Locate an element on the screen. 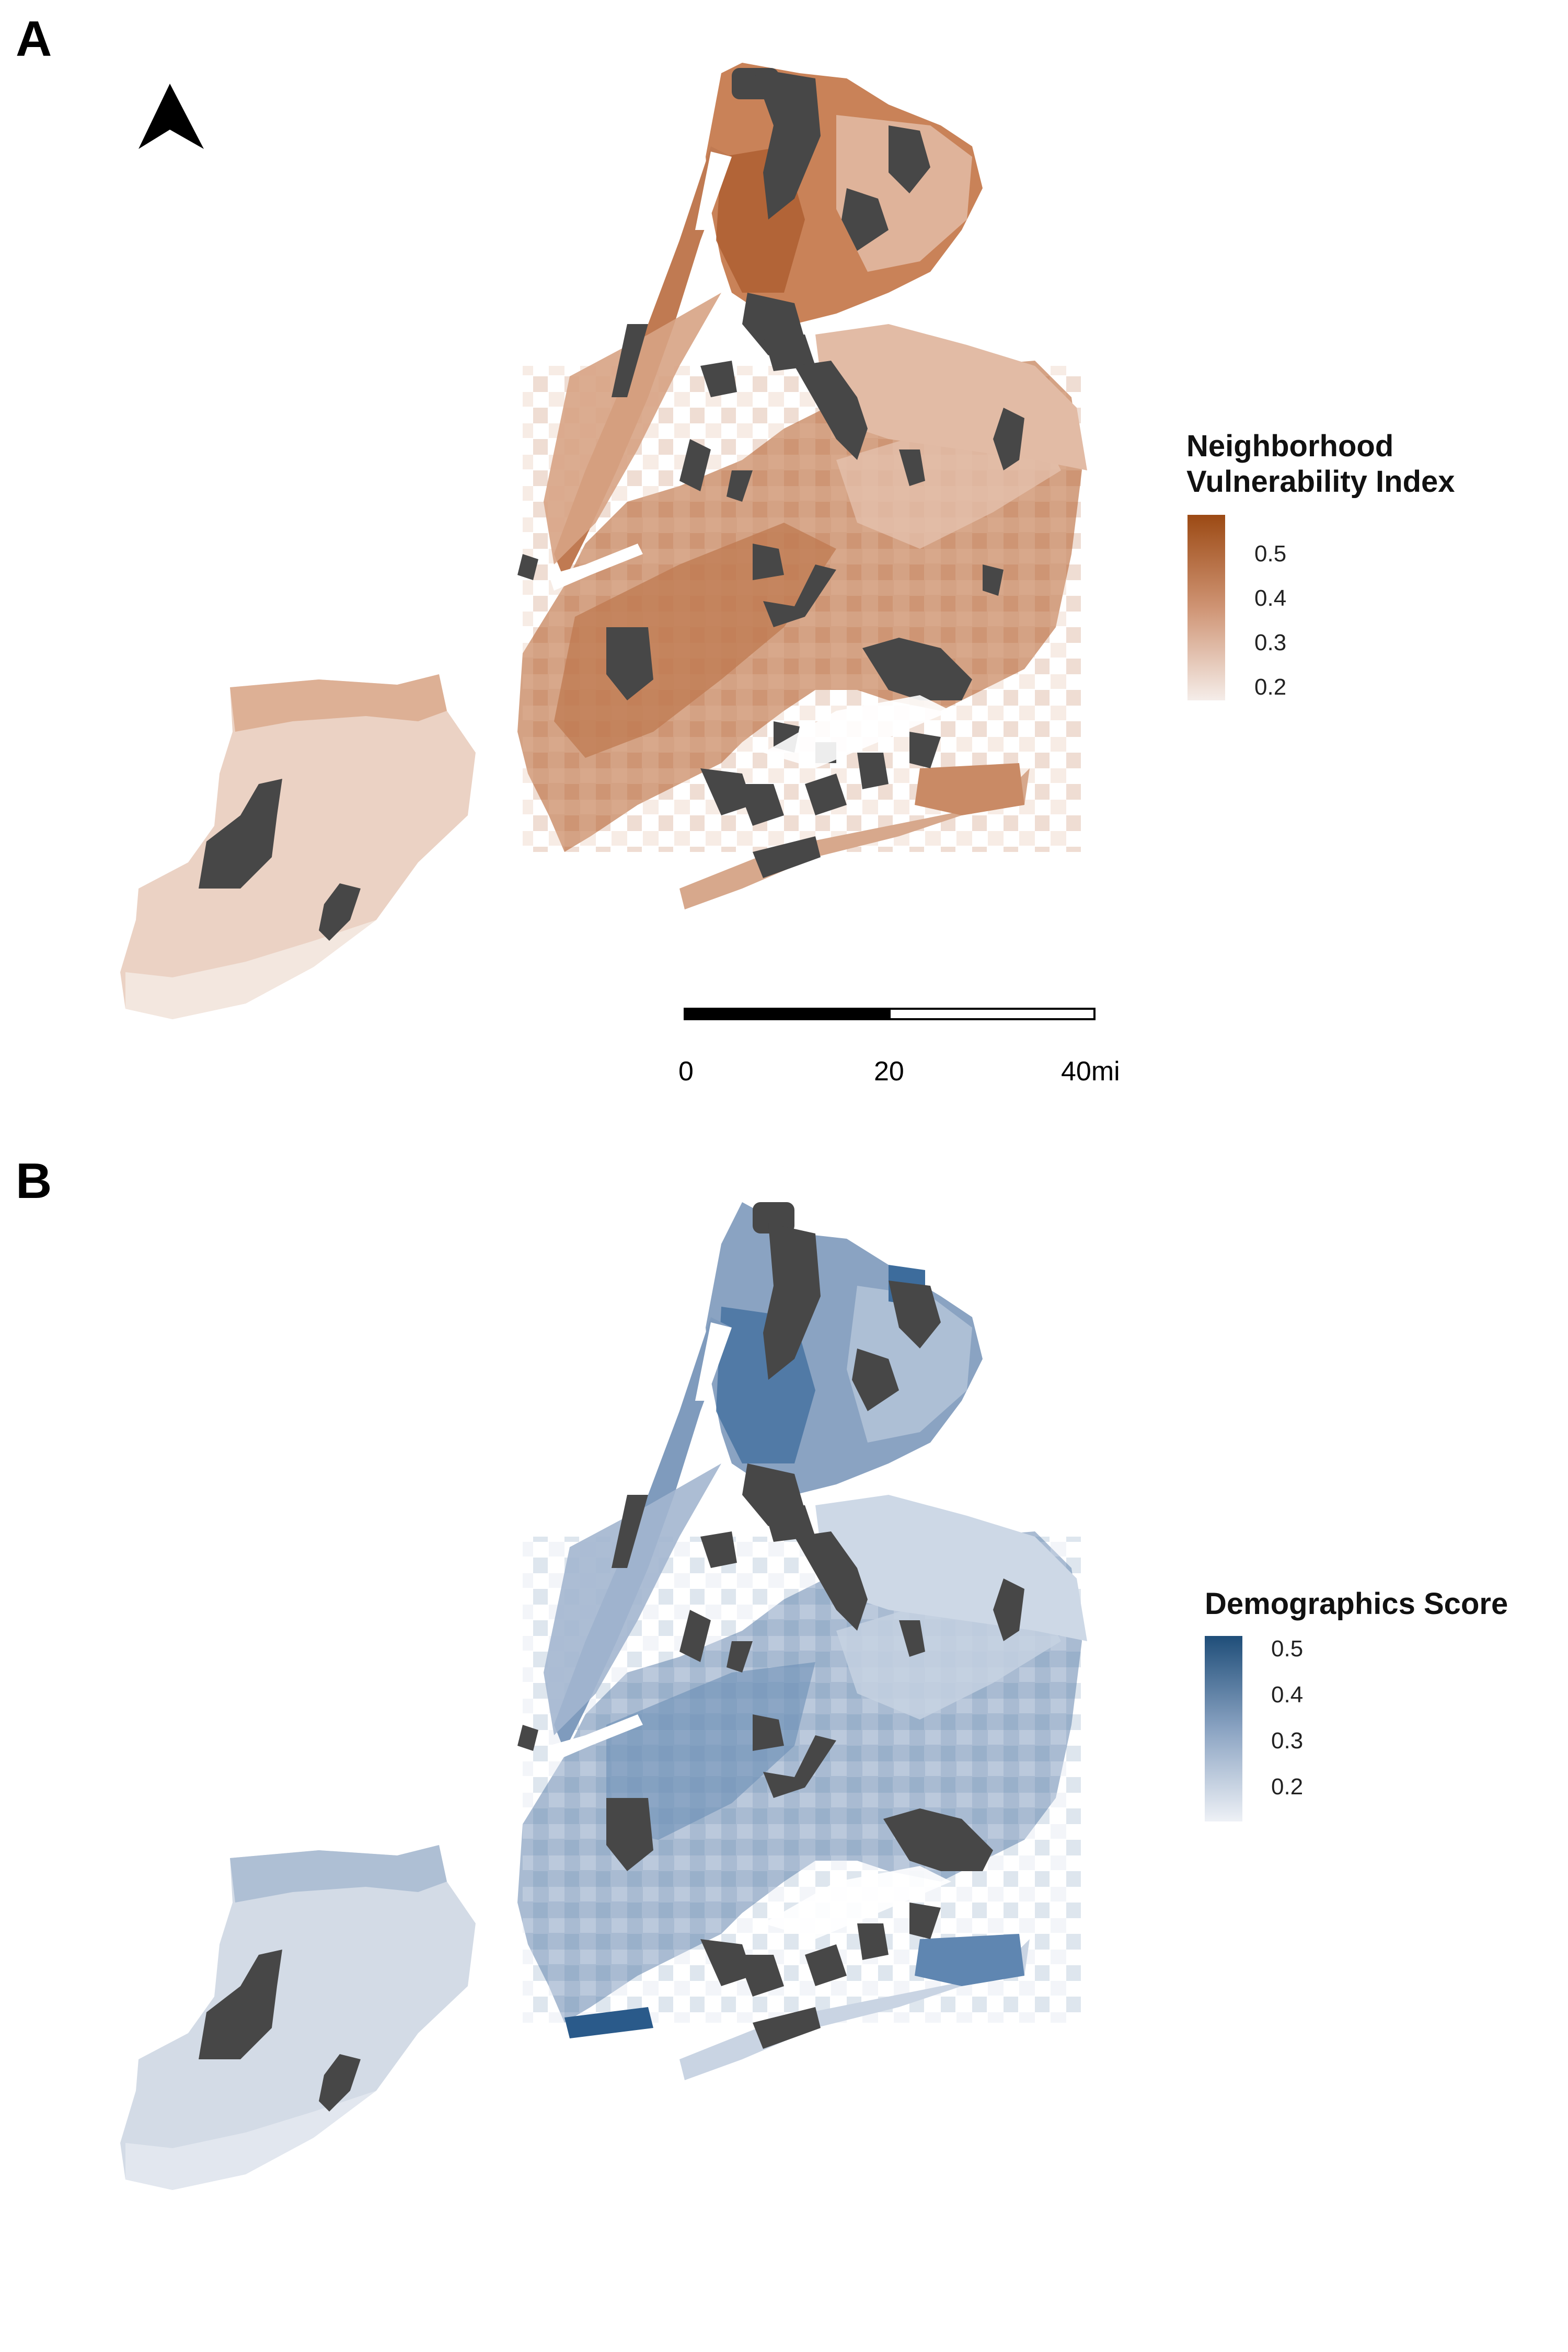 Image resolution: width=1568 pixels, height=2352 pixels. parks-and-water-features is located at coordinates (770, 473).